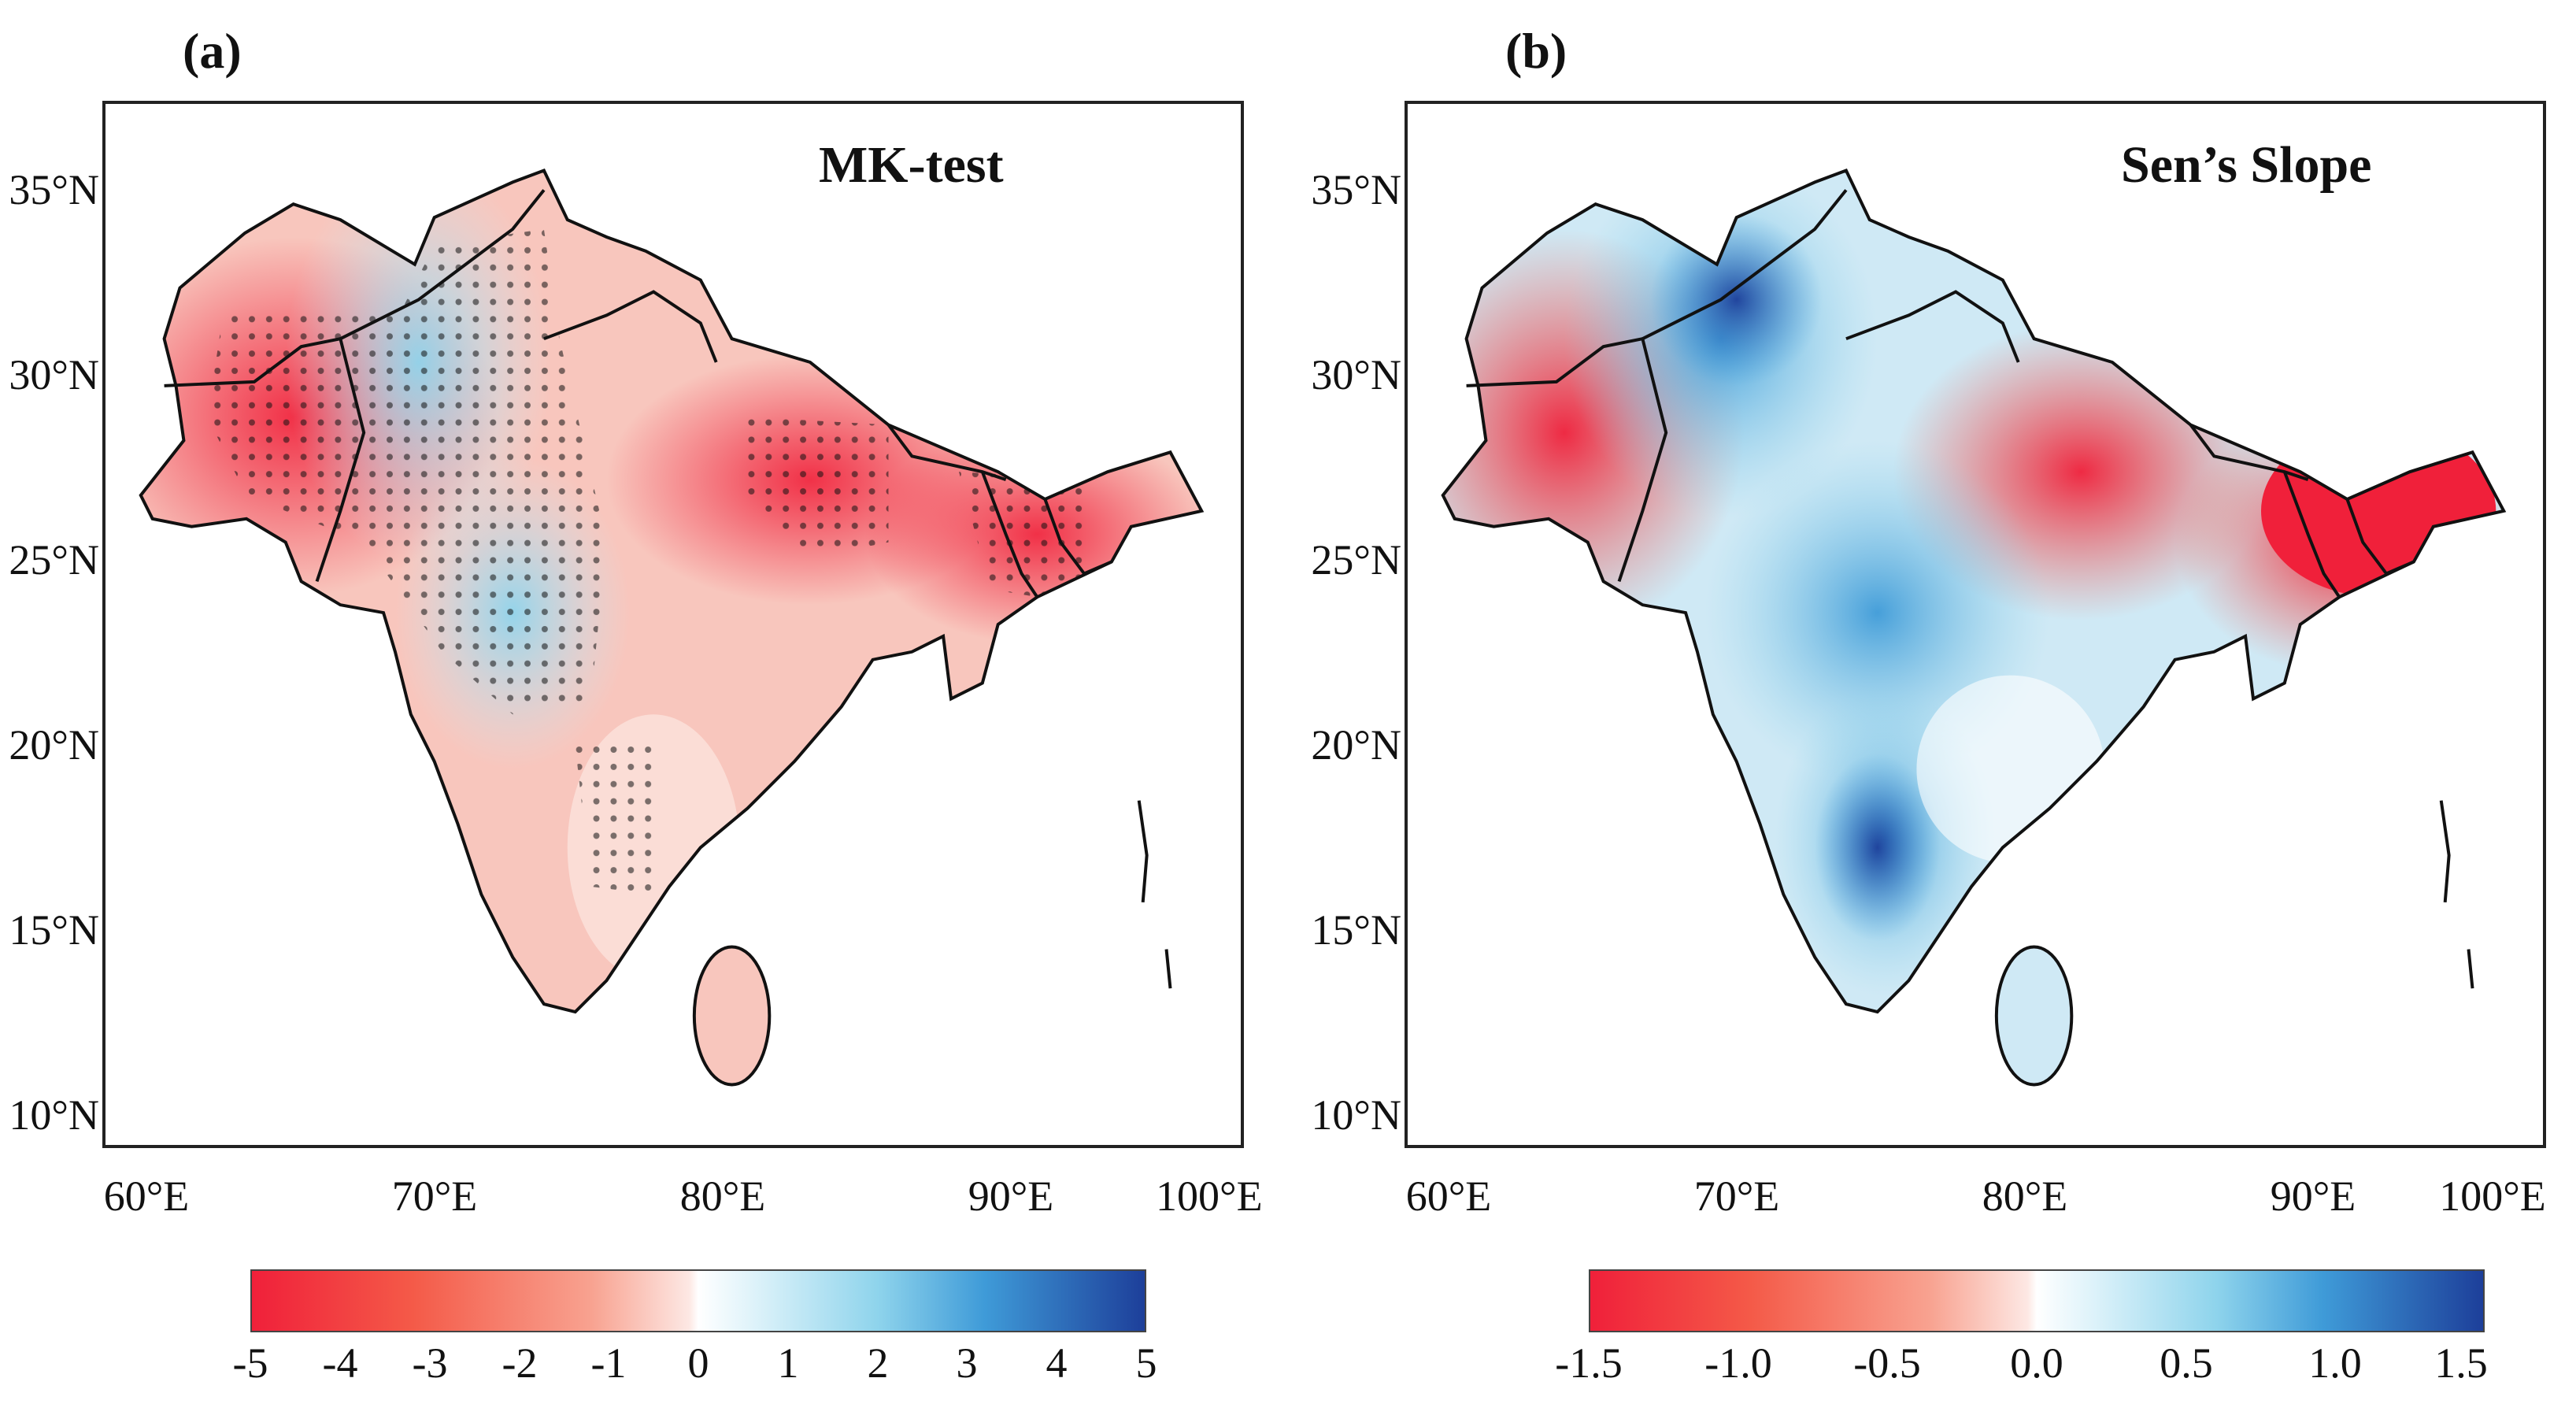 The image size is (2576, 1404). What do you see at coordinates (1738, 1363) in the screenshot?
I see `colorbar-tick: -1.0` at bounding box center [1738, 1363].